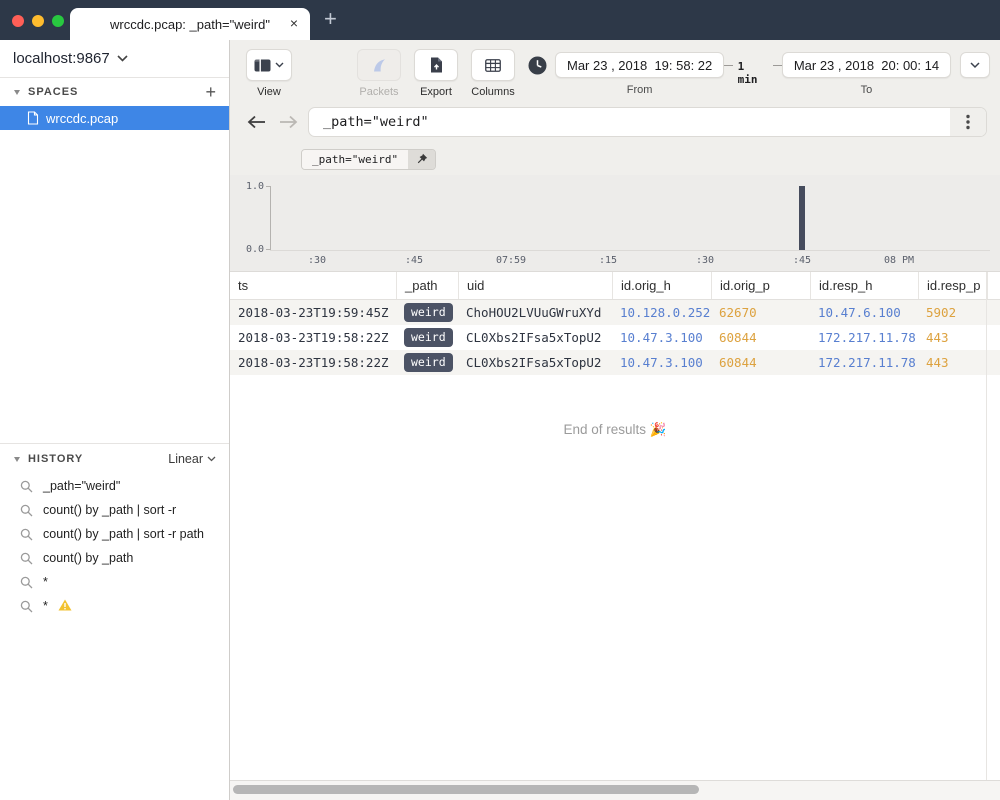 The image size is (1000, 800). I want to click on kebab-menu-icon, so click(968, 121).